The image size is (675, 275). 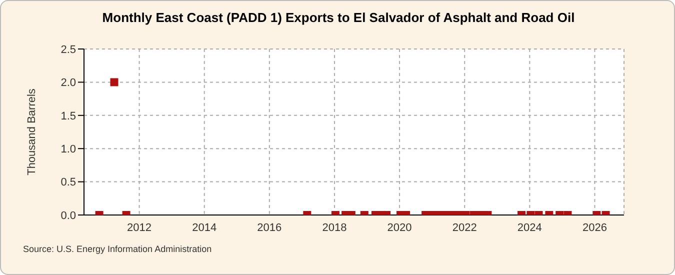 What do you see at coordinates (529, 228) in the screenshot?
I see `x-tick-label: 2024` at bounding box center [529, 228].